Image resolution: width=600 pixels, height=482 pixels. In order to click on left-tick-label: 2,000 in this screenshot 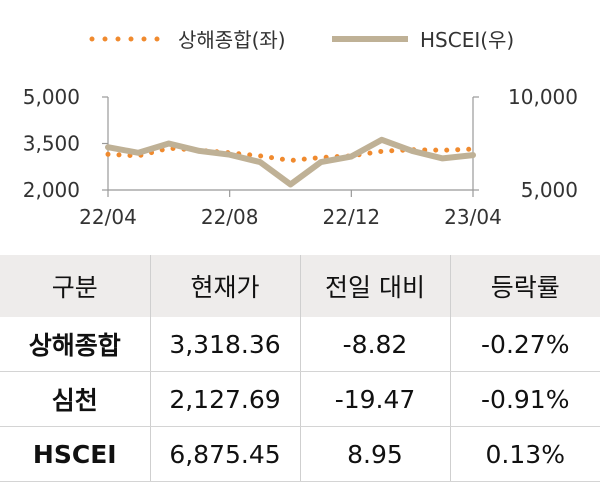, I will do `click(51, 190)`.